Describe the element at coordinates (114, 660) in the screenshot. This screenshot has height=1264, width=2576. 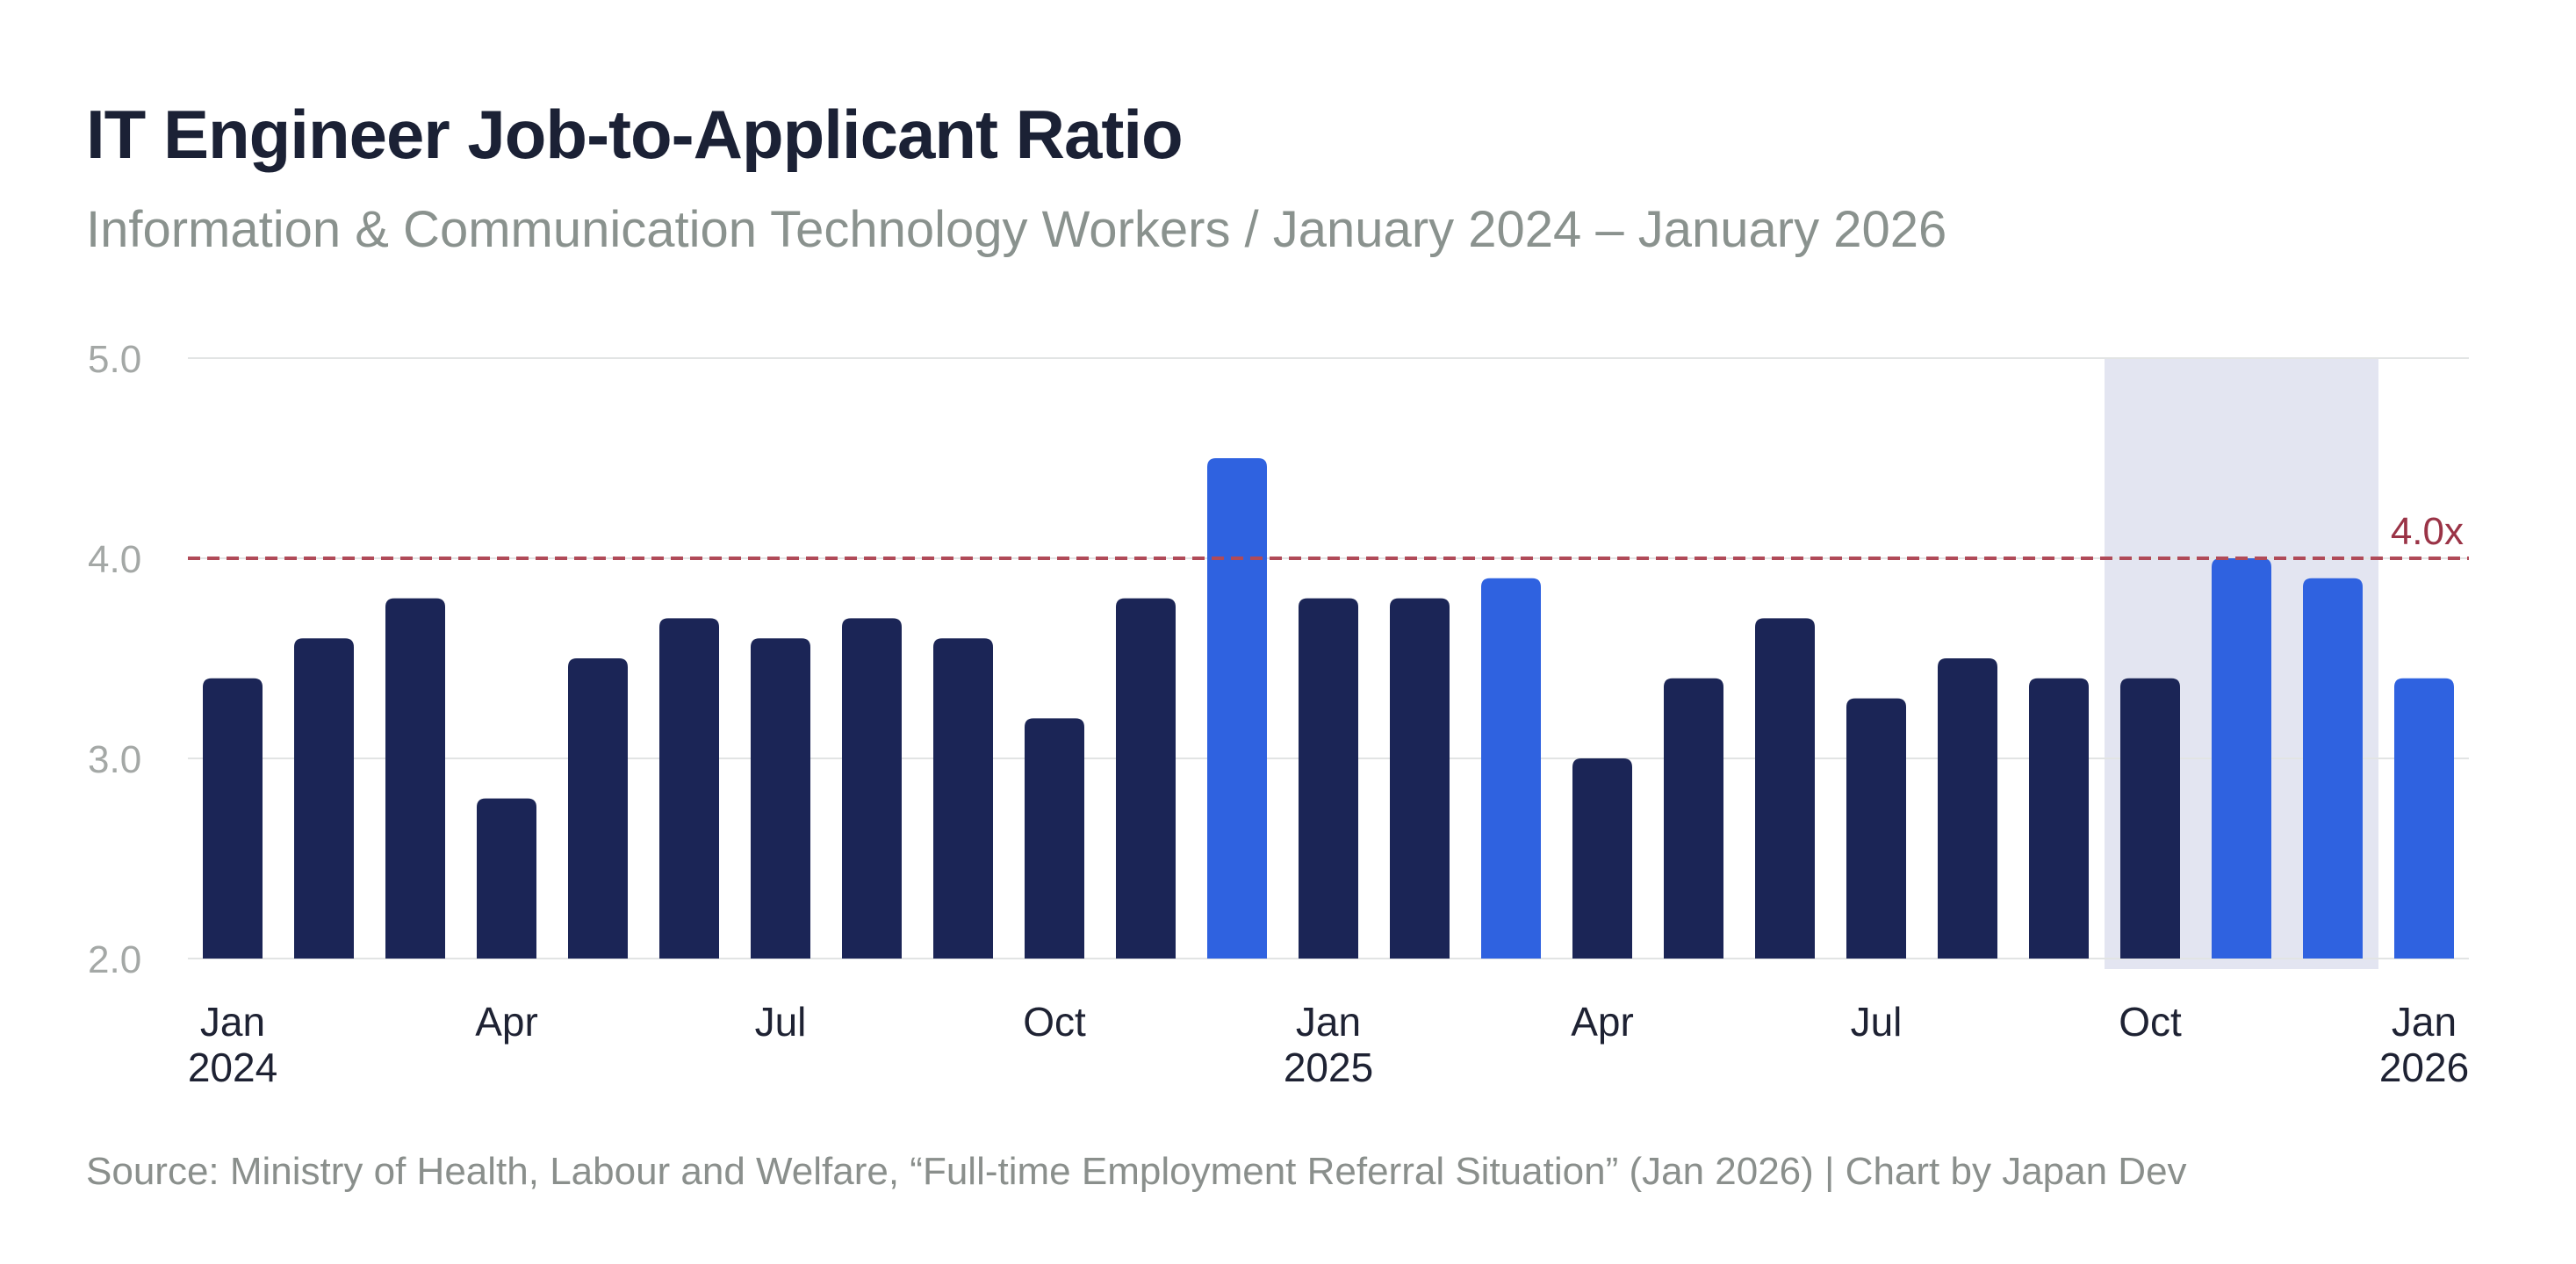
I see `y-axis-ticks: 5.0 4.0 3.0 2.0` at that location.